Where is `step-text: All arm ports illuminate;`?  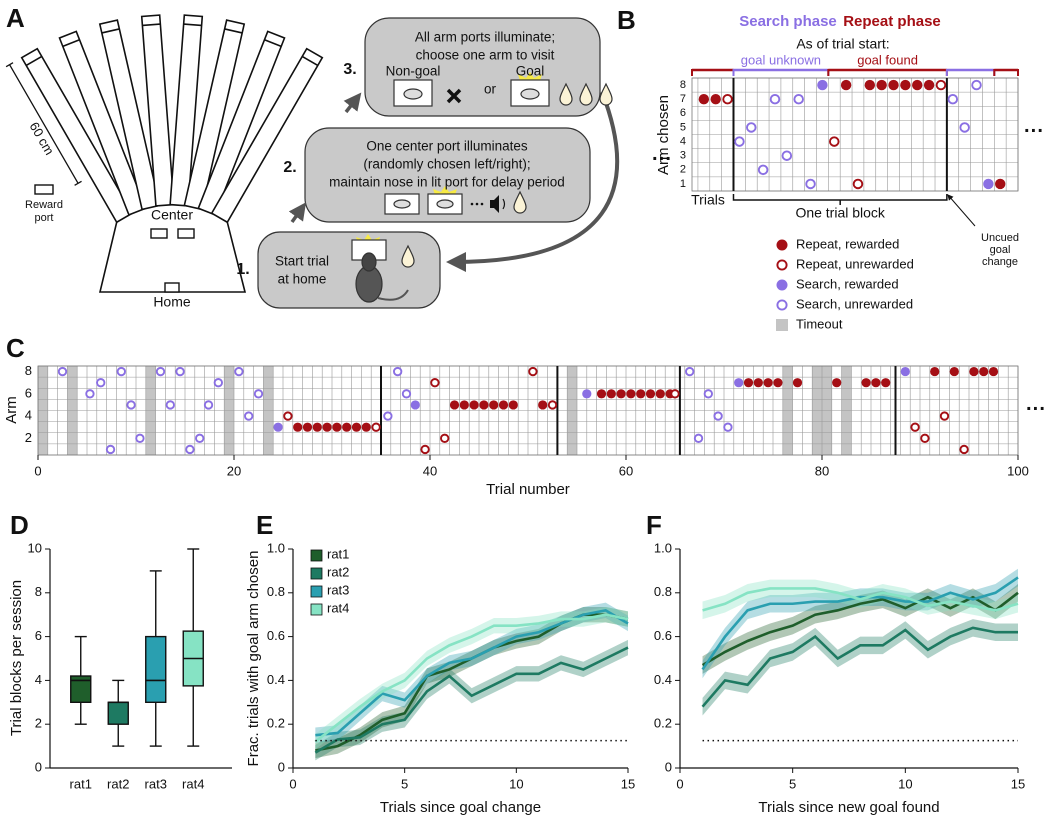
step-text: All arm ports illuminate; is located at coordinates (485, 37).